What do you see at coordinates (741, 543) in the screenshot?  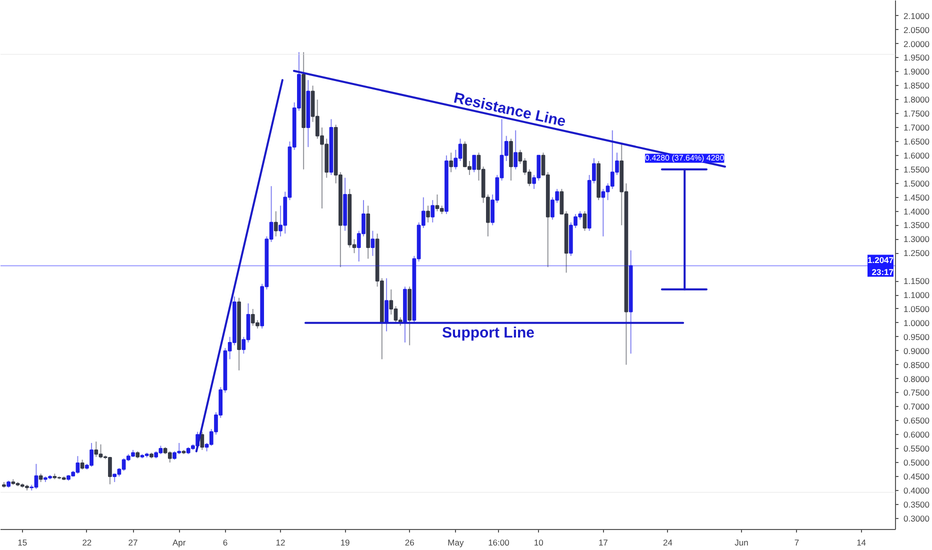 I see `x-tick-label: Jun` at bounding box center [741, 543].